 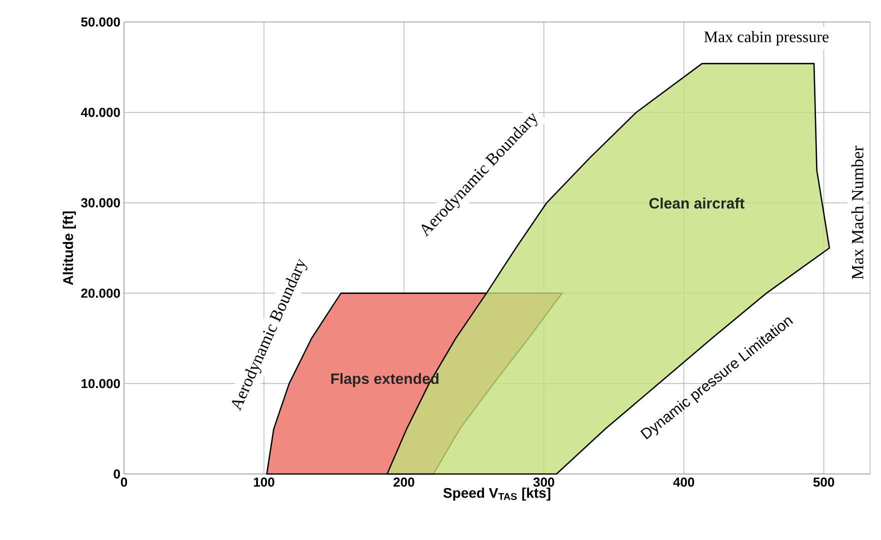 What do you see at coordinates (100, 203) in the screenshot?
I see `y-tick-label: 30.000` at bounding box center [100, 203].